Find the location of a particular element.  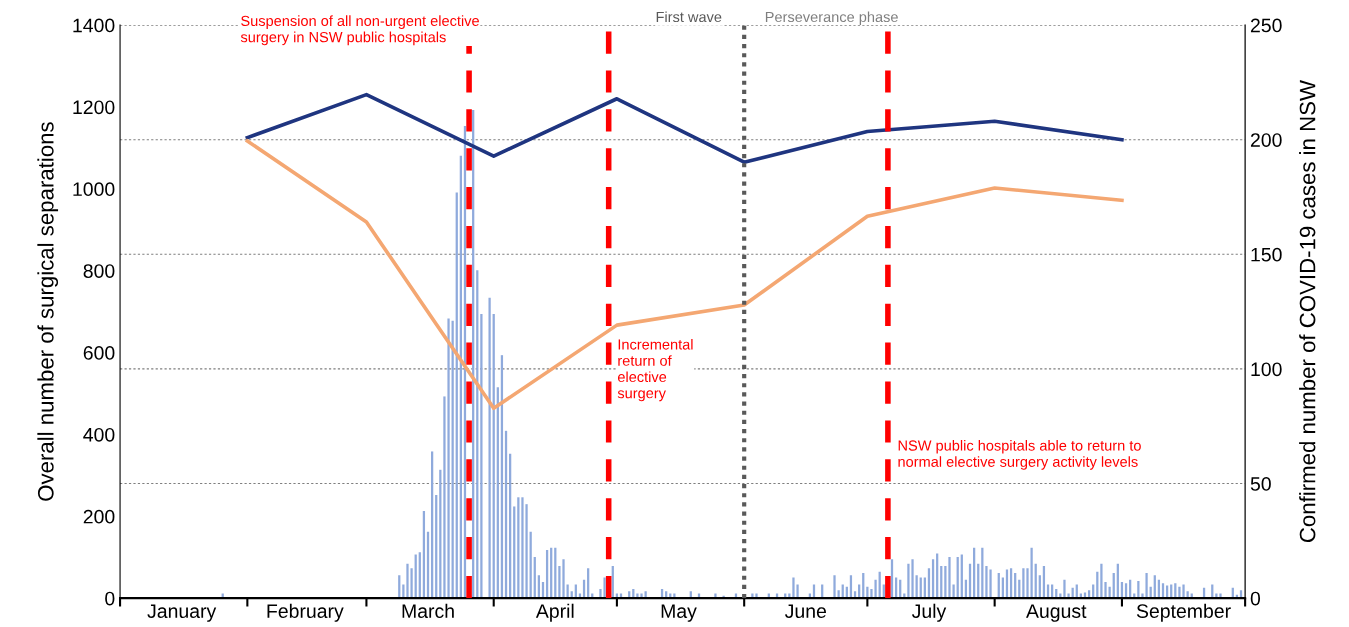

y-tick-label: 0 is located at coordinates (110, 598).